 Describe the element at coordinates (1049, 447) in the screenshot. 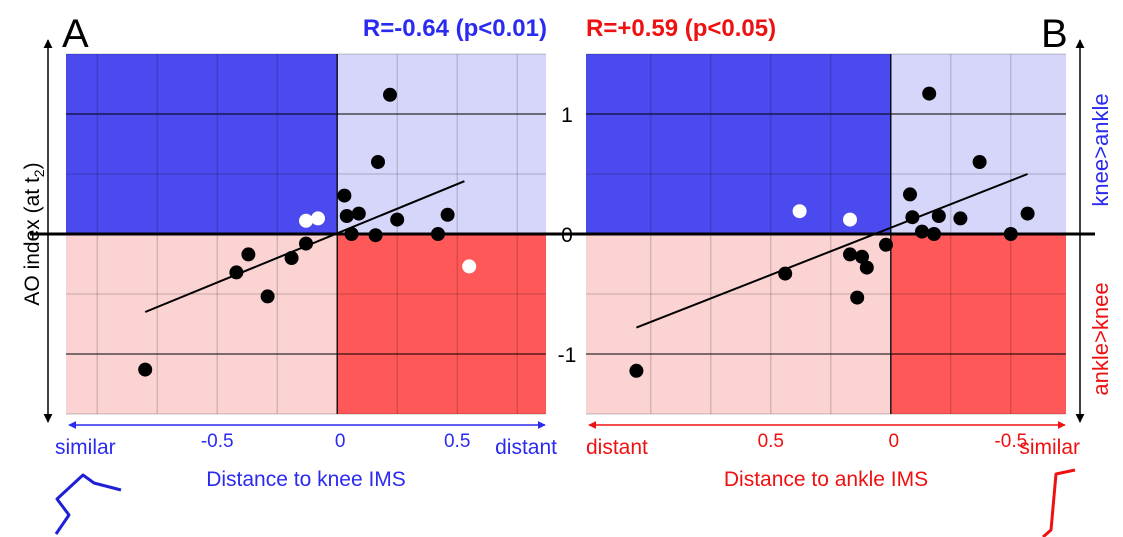

I see `panel-b-x-right-word: similar` at that location.